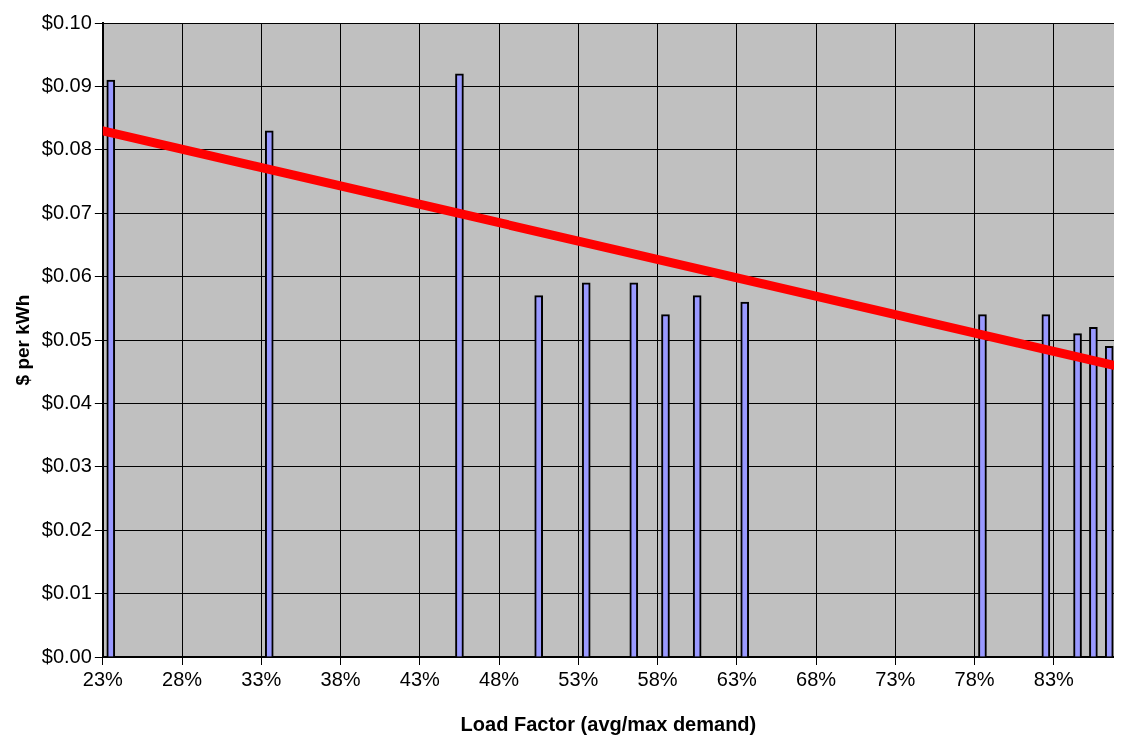 The width and height of the screenshot is (1122, 749). What do you see at coordinates (66, 655) in the screenshot?
I see `y-tick-label: $0.00` at bounding box center [66, 655].